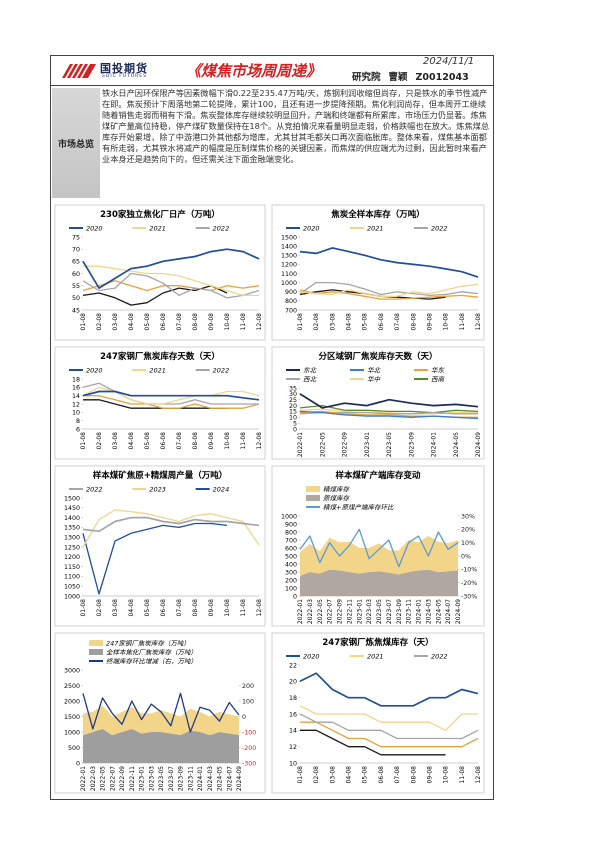  What do you see at coordinates (478, 444) in the screenshot?
I see `x-tick-label: 2024-09` at bounding box center [478, 444].